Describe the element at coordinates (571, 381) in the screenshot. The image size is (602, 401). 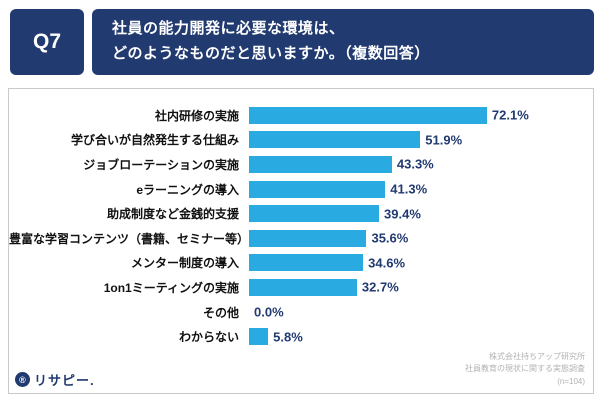
I see `credit-line: (n=104)` at that location.